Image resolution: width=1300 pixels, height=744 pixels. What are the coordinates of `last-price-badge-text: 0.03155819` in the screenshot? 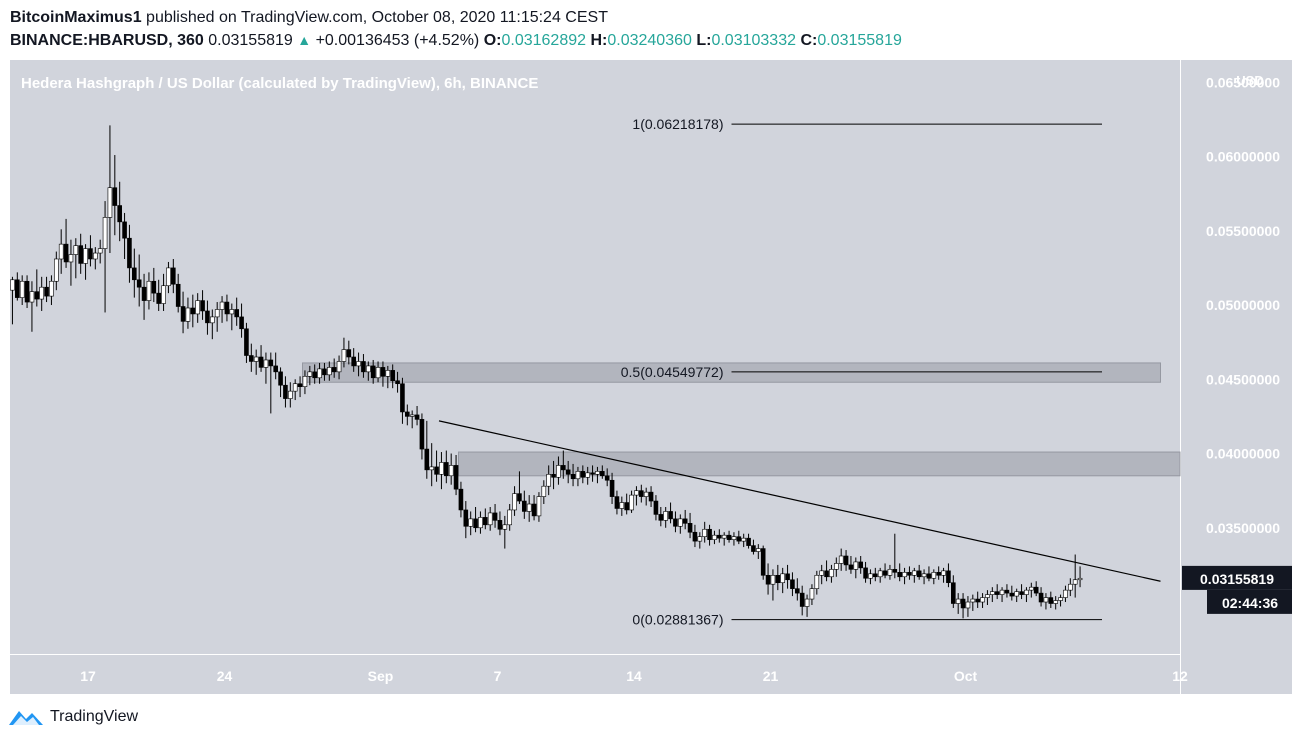 It's located at (1237, 579).